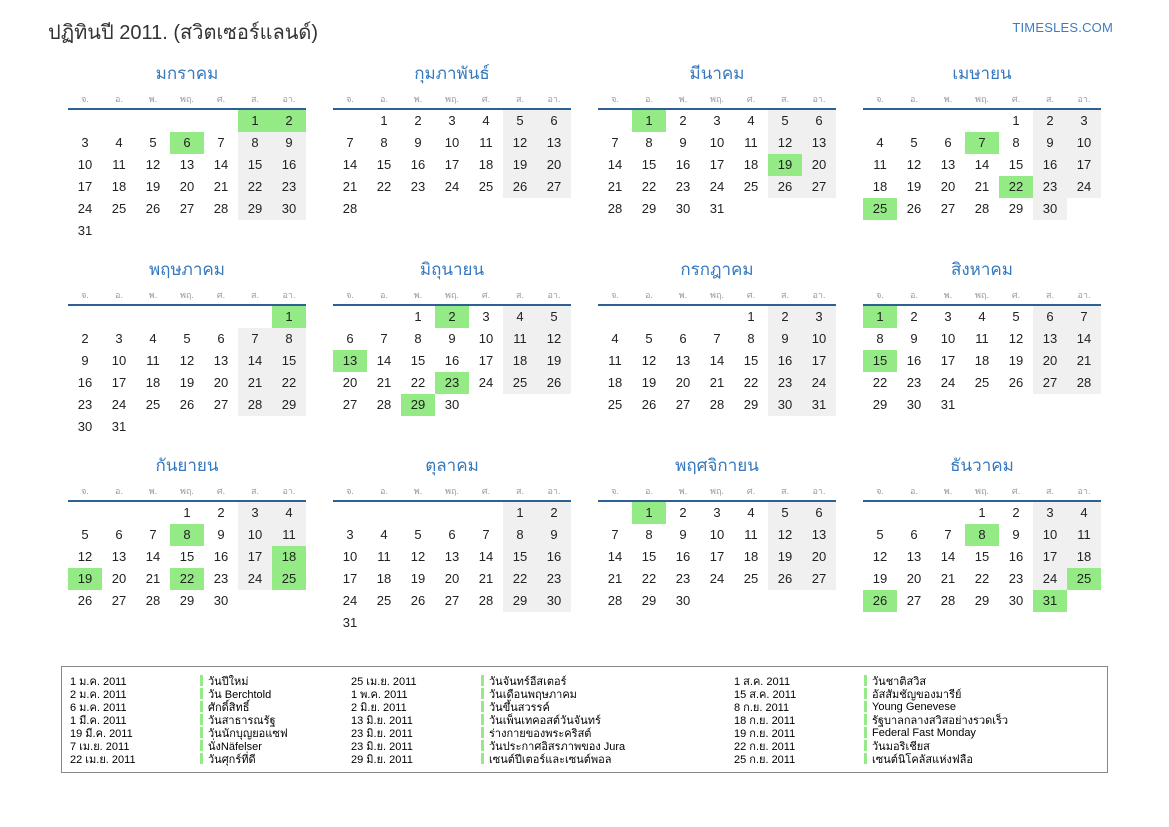 The height and width of the screenshot is (827, 1169). Describe the element at coordinates (1062, 27) in the screenshot. I see `site-link: TIMESLES.COM` at that location.